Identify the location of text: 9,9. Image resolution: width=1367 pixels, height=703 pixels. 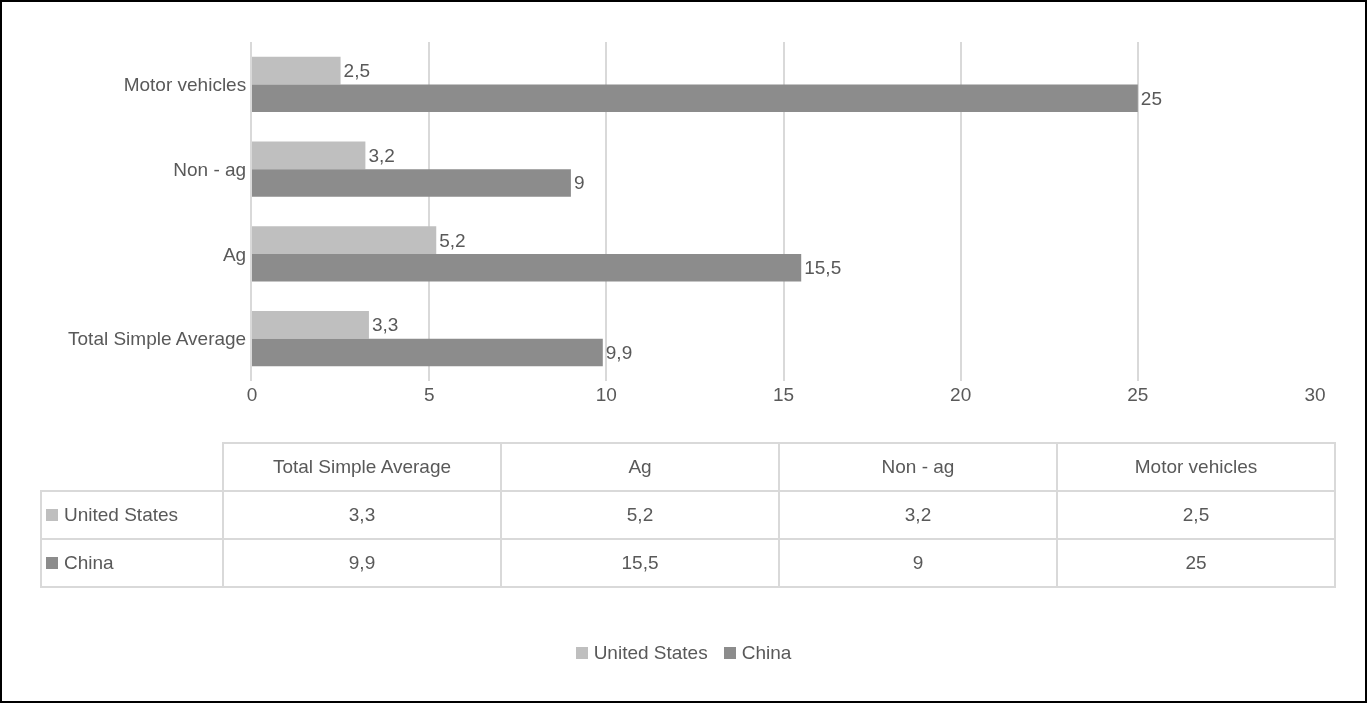
(362, 562).